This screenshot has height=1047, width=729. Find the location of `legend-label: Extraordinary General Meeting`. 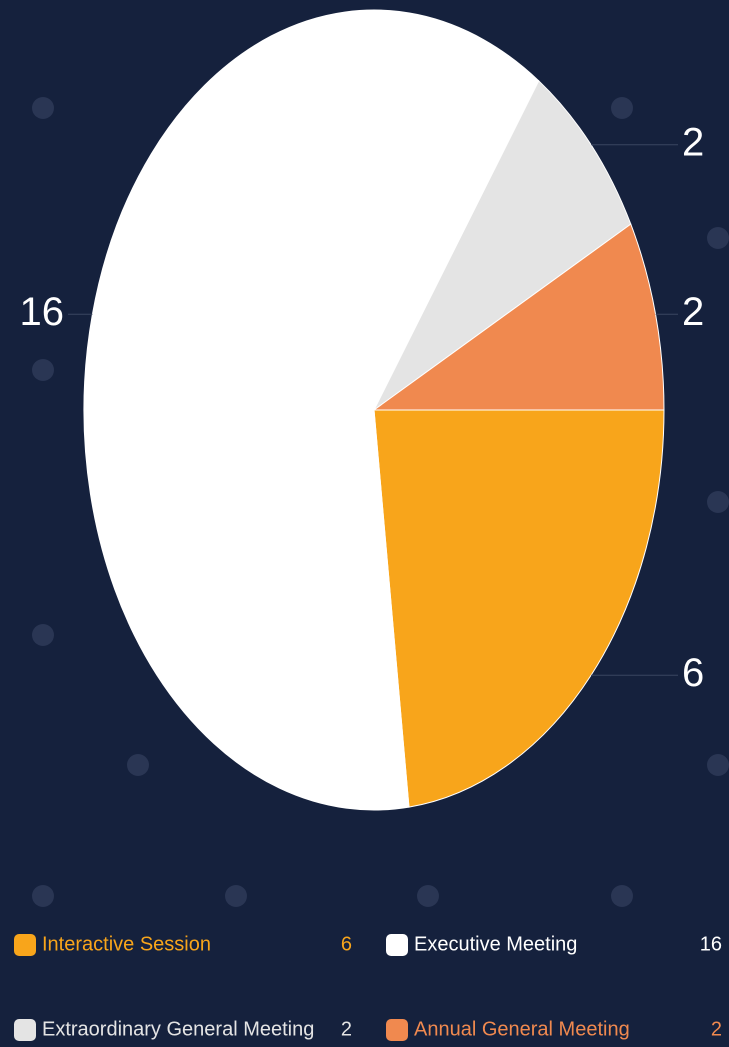

legend-label: Extraordinary General Meeting is located at coordinates (178, 1029).